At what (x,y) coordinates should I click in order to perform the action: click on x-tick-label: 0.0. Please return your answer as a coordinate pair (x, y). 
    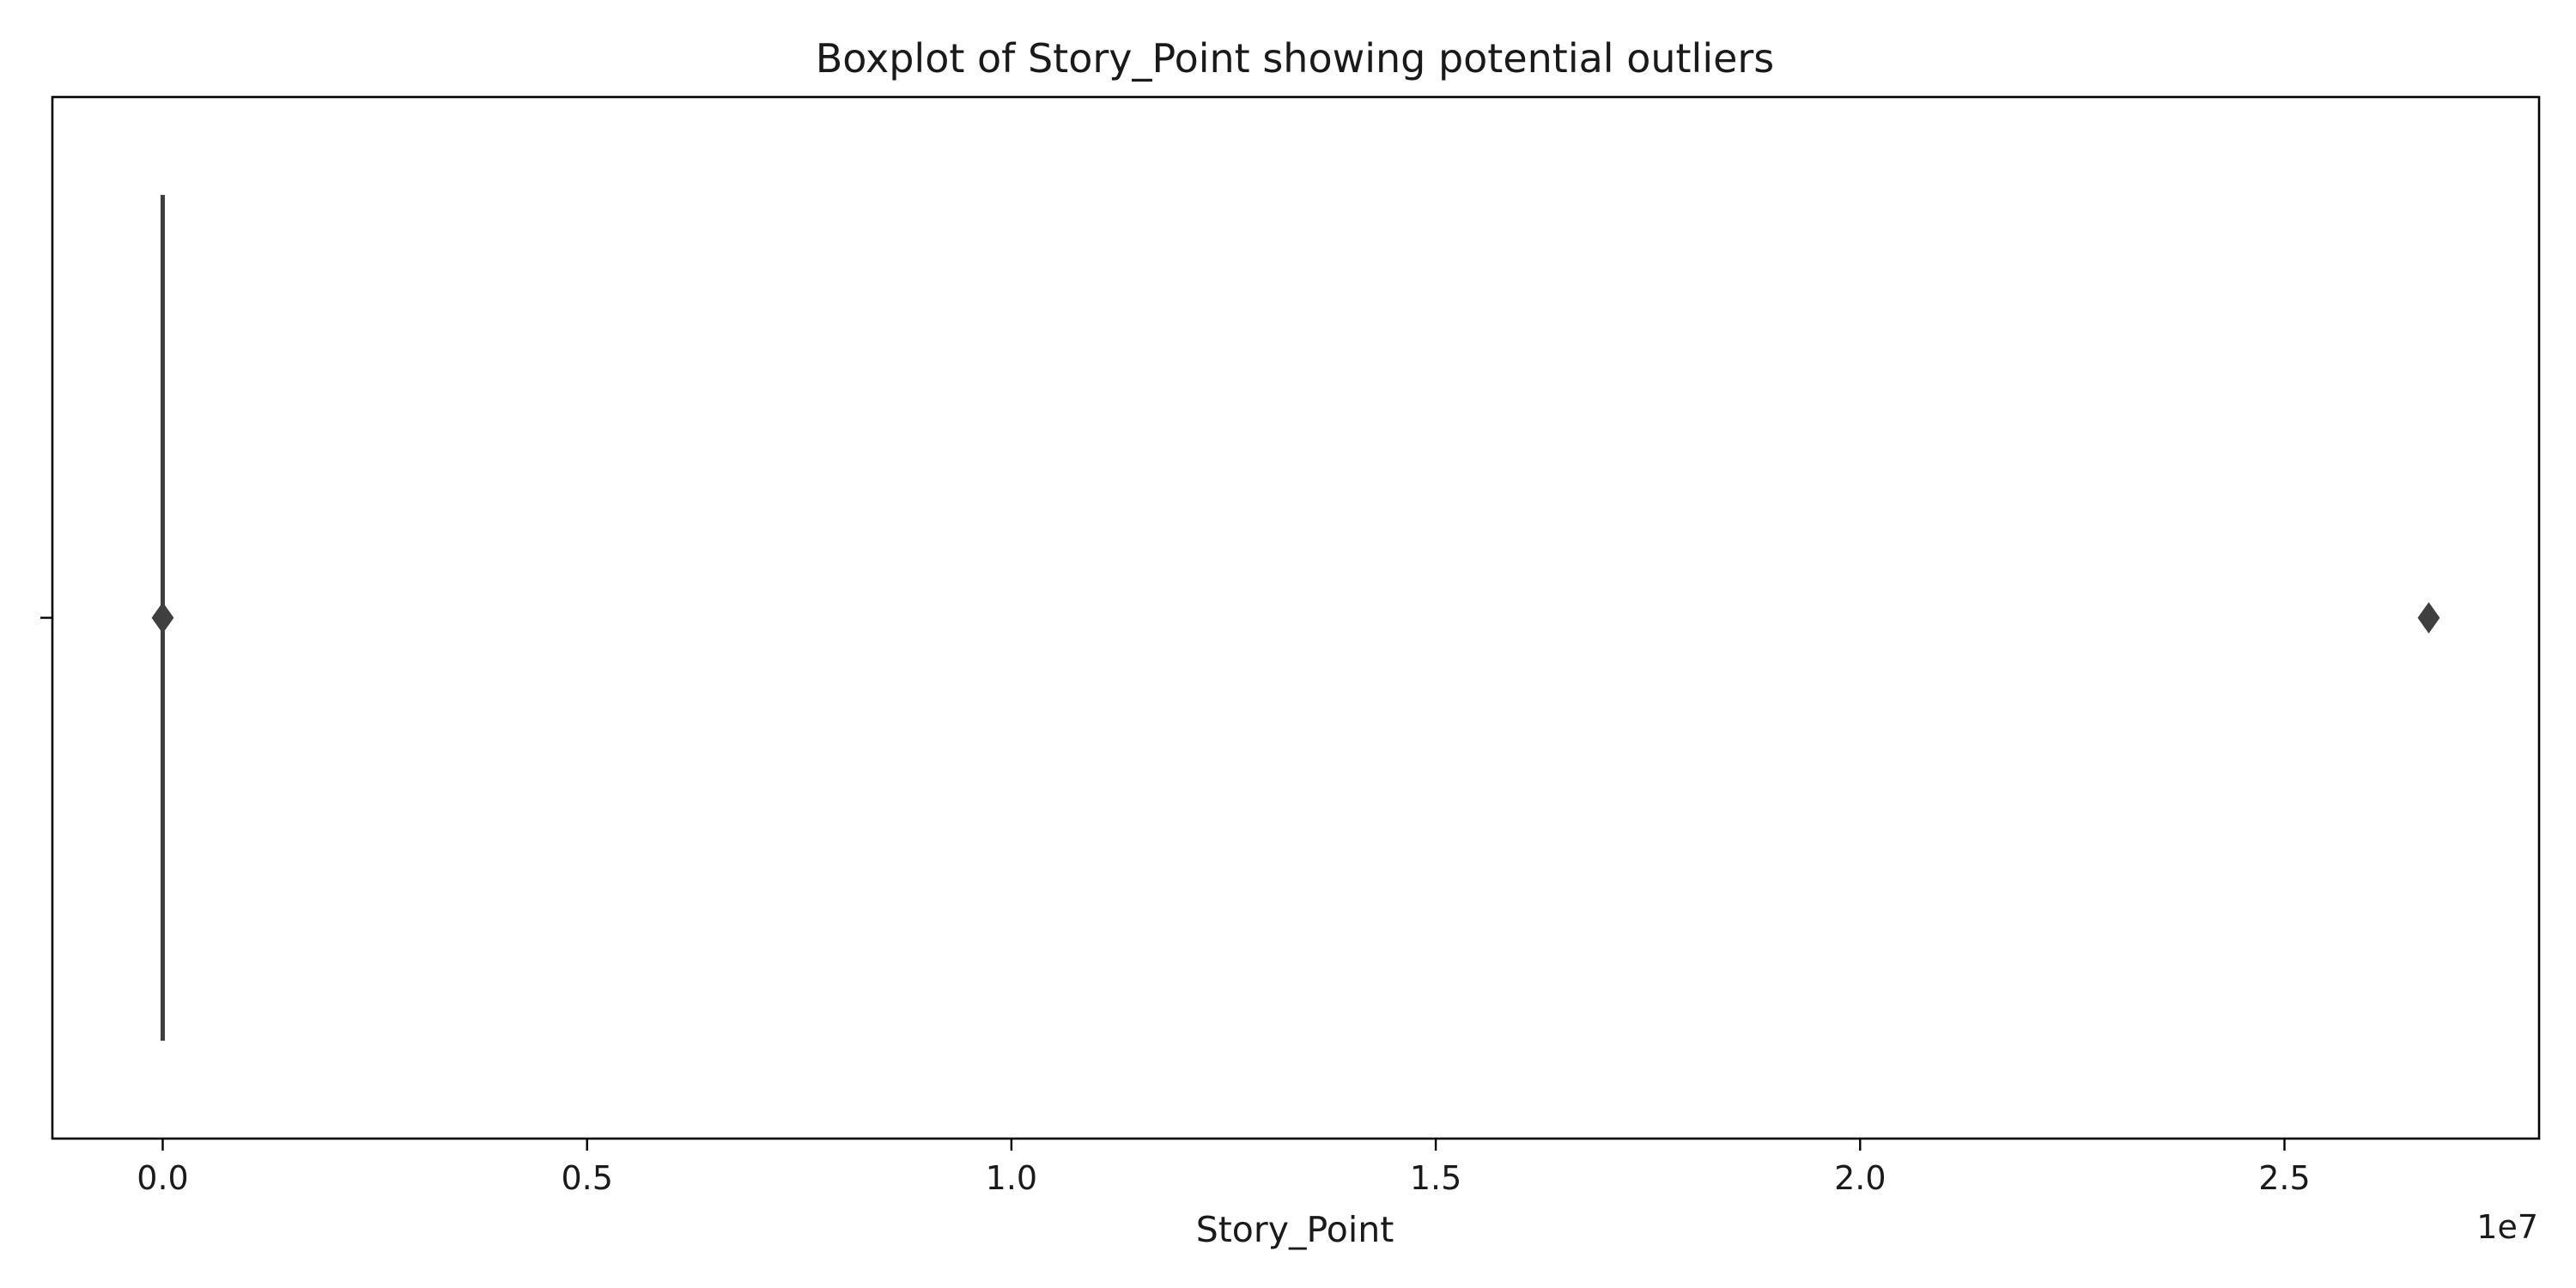
    Looking at the image, I should click on (162, 1178).